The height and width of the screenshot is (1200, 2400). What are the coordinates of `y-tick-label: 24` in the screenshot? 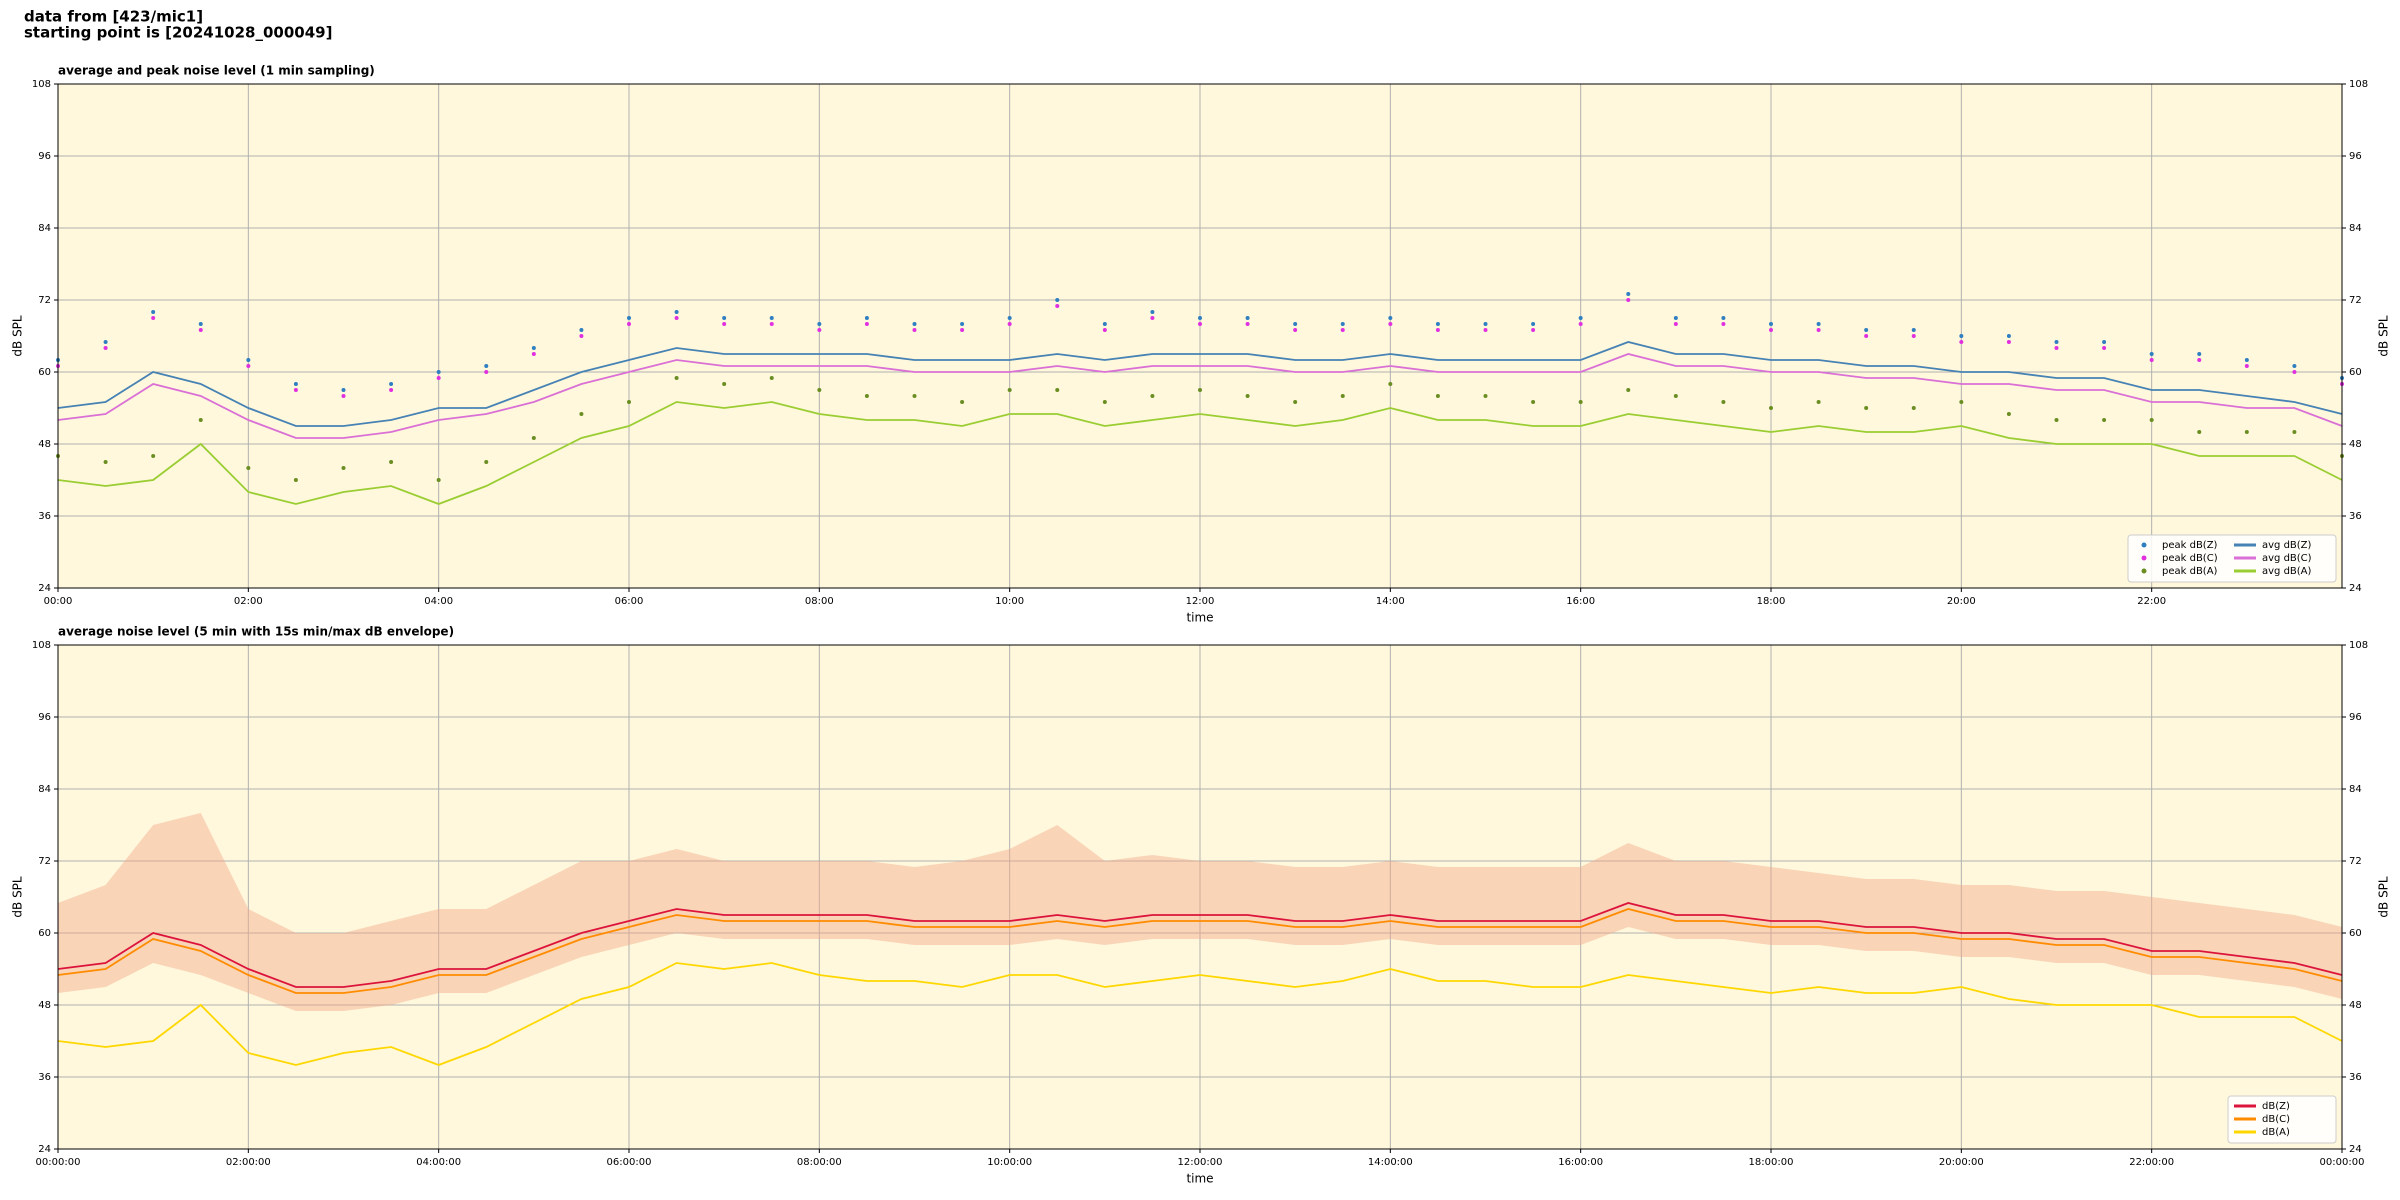 It's located at (44, 1149).